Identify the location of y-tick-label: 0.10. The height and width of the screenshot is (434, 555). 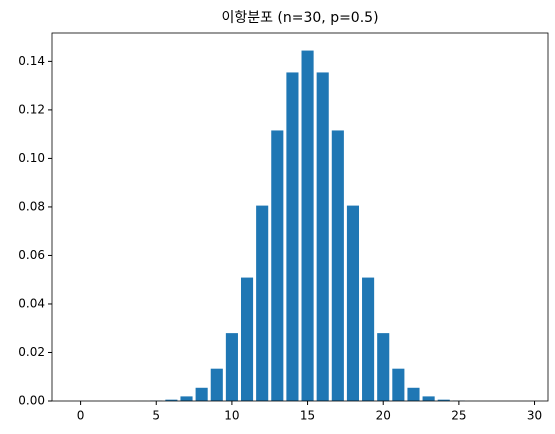
(31, 158).